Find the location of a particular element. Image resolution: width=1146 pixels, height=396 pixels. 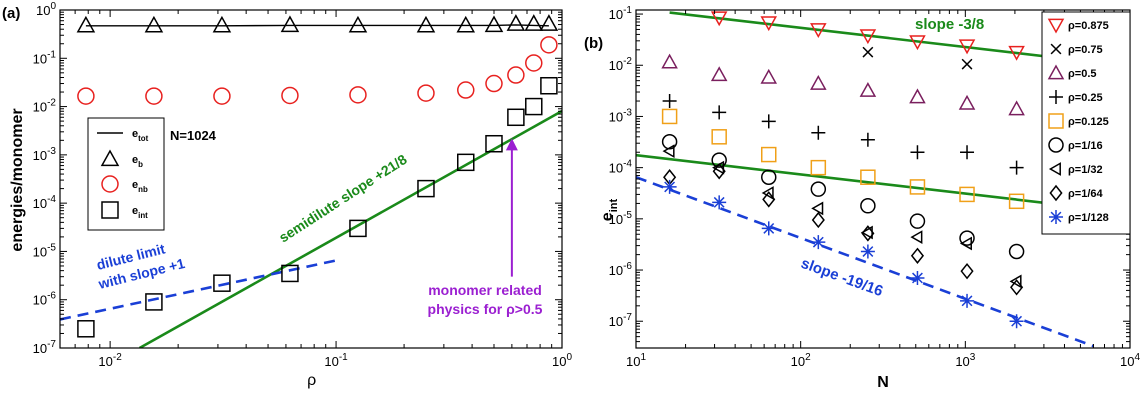

legend-label: ρ=0.75 is located at coordinates (1085, 50).